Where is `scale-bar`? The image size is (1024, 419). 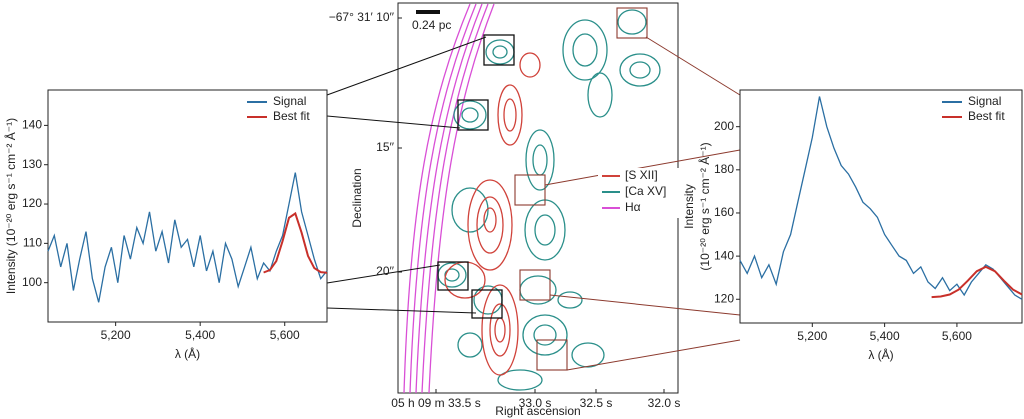 scale-bar is located at coordinates (428, 12).